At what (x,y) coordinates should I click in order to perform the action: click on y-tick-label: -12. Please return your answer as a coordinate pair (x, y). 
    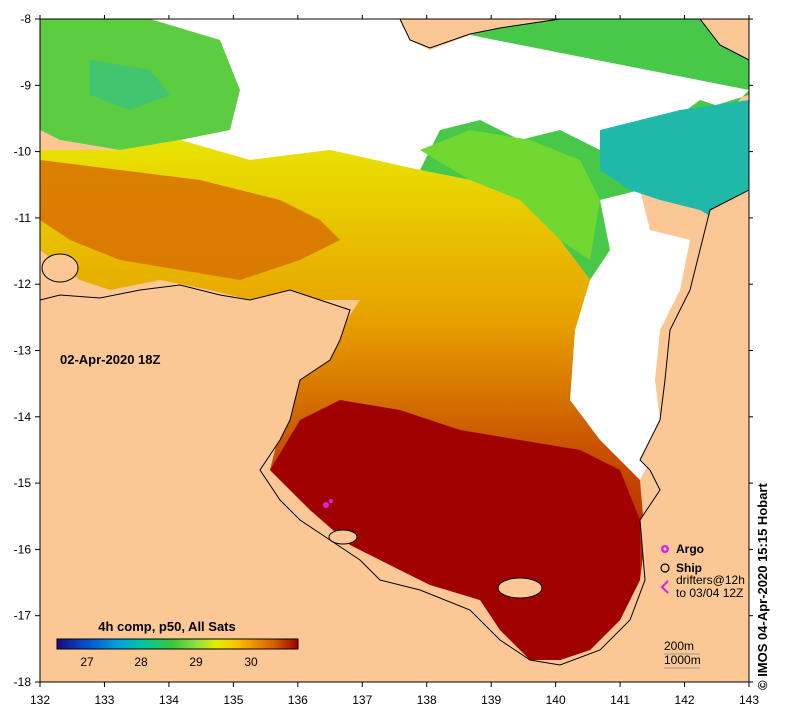
    Looking at the image, I should click on (23, 284).